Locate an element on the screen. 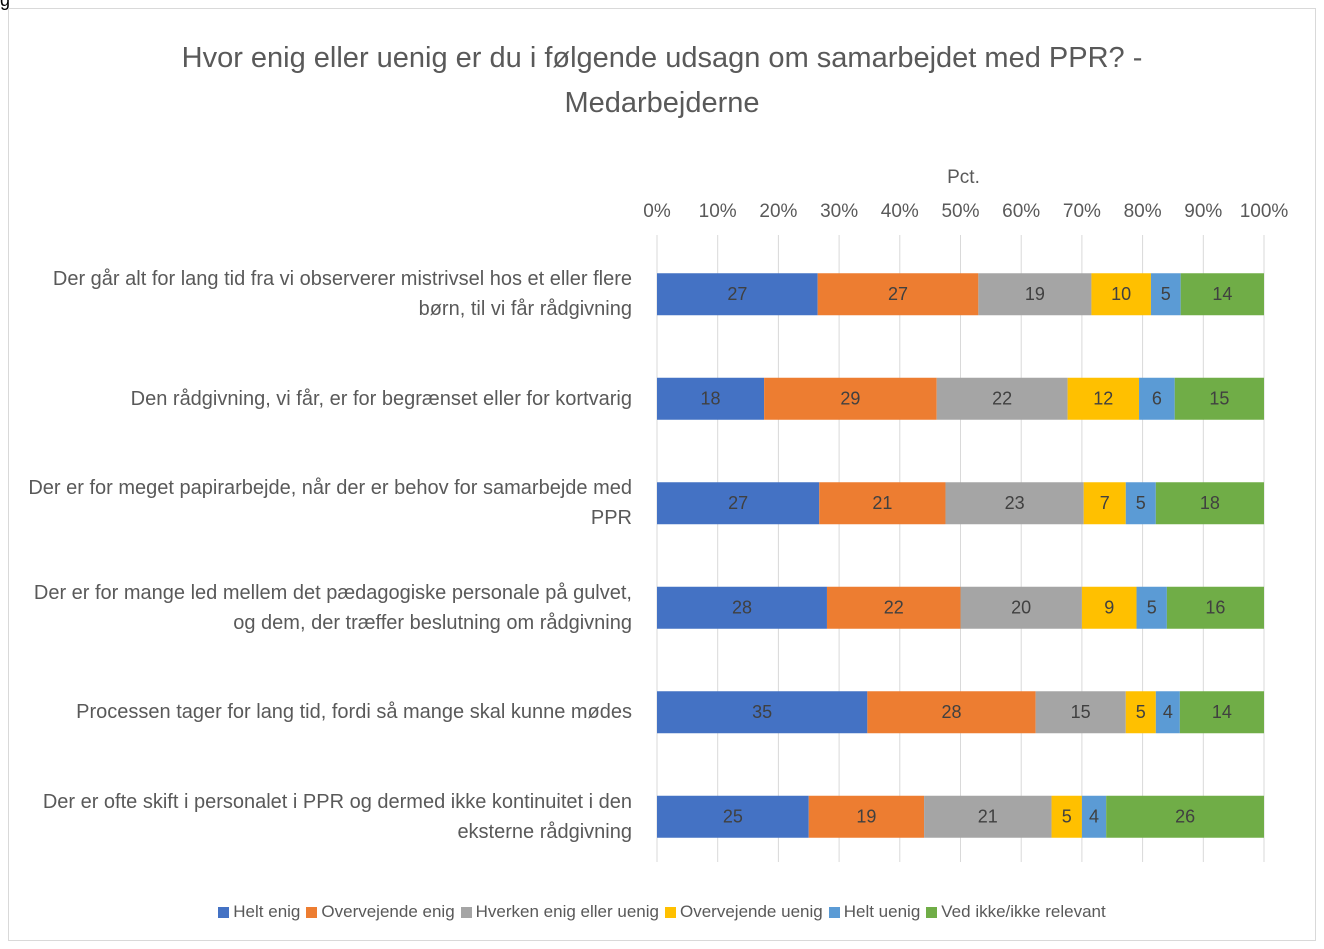 The width and height of the screenshot is (1324, 949). data-label: 25 is located at coordinates (733, 817).